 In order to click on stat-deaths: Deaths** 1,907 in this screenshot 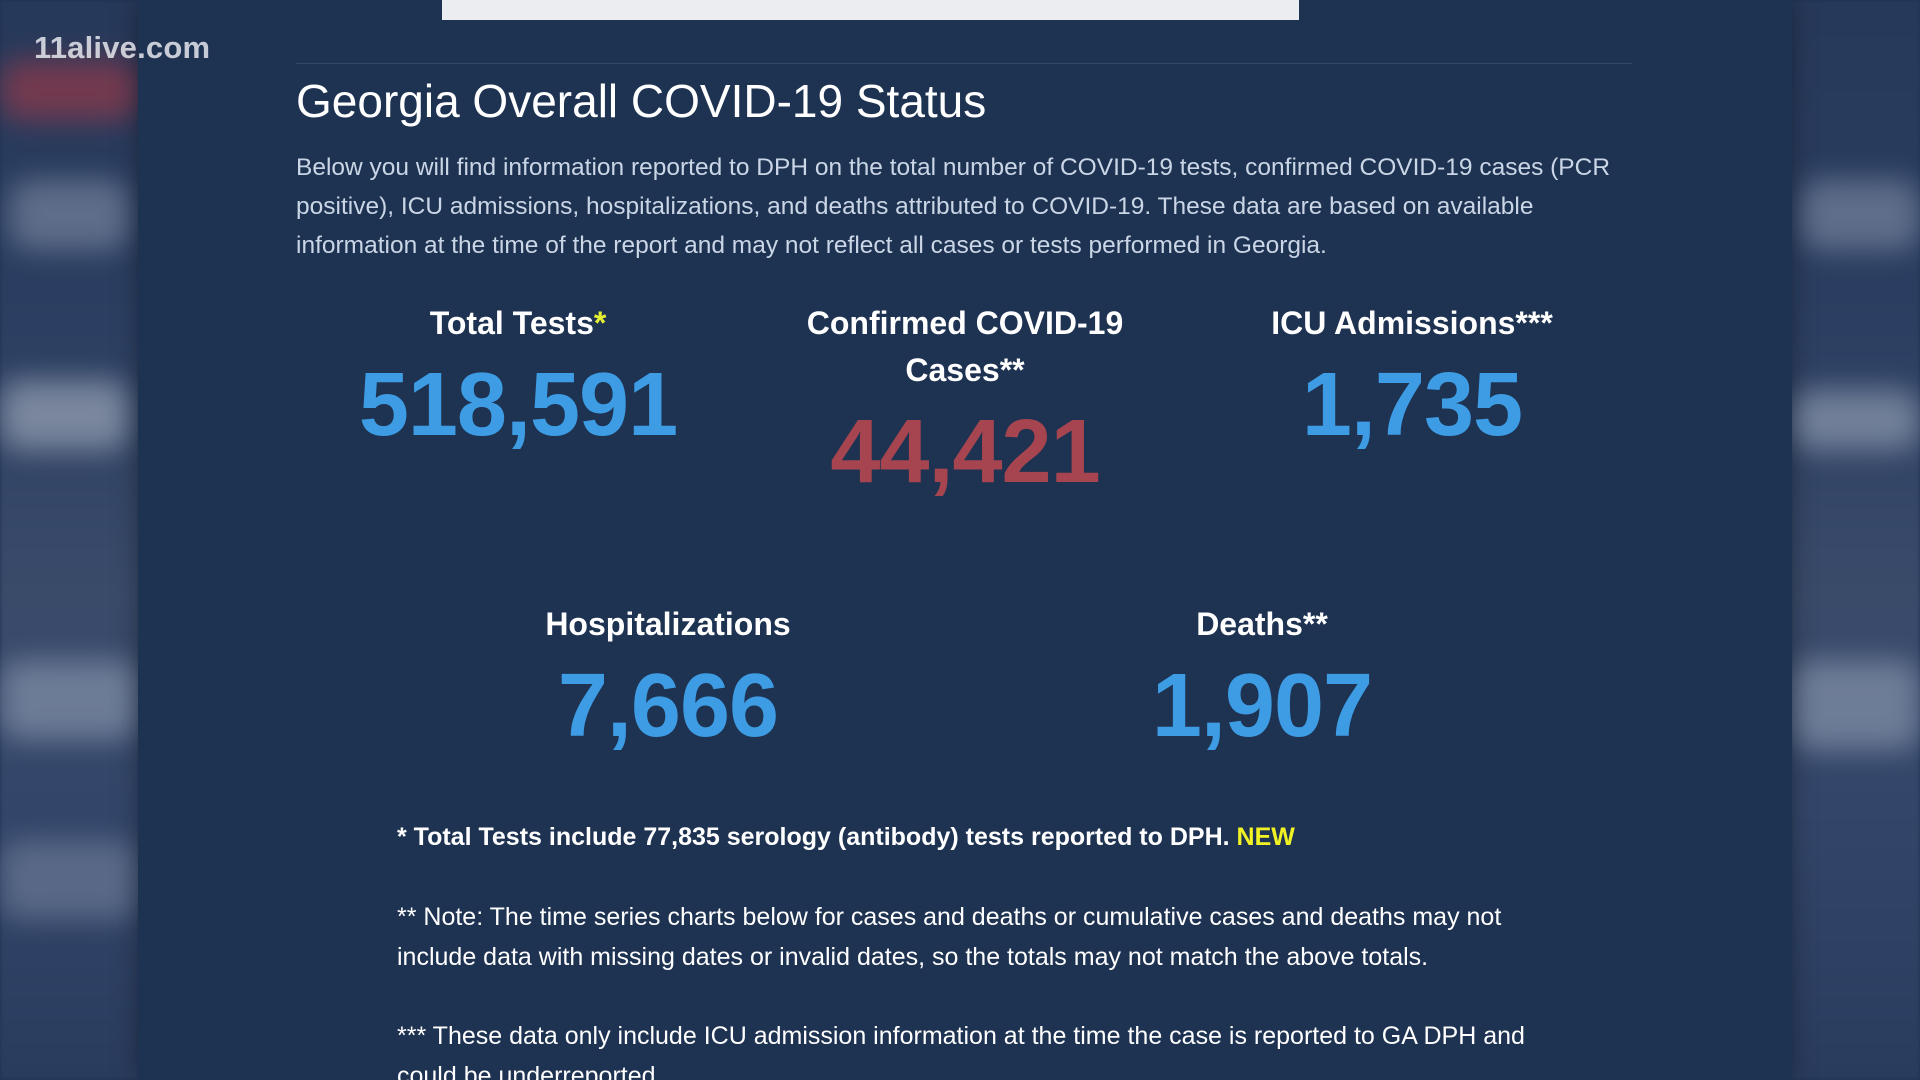, I will do `click(1262, 678)`.